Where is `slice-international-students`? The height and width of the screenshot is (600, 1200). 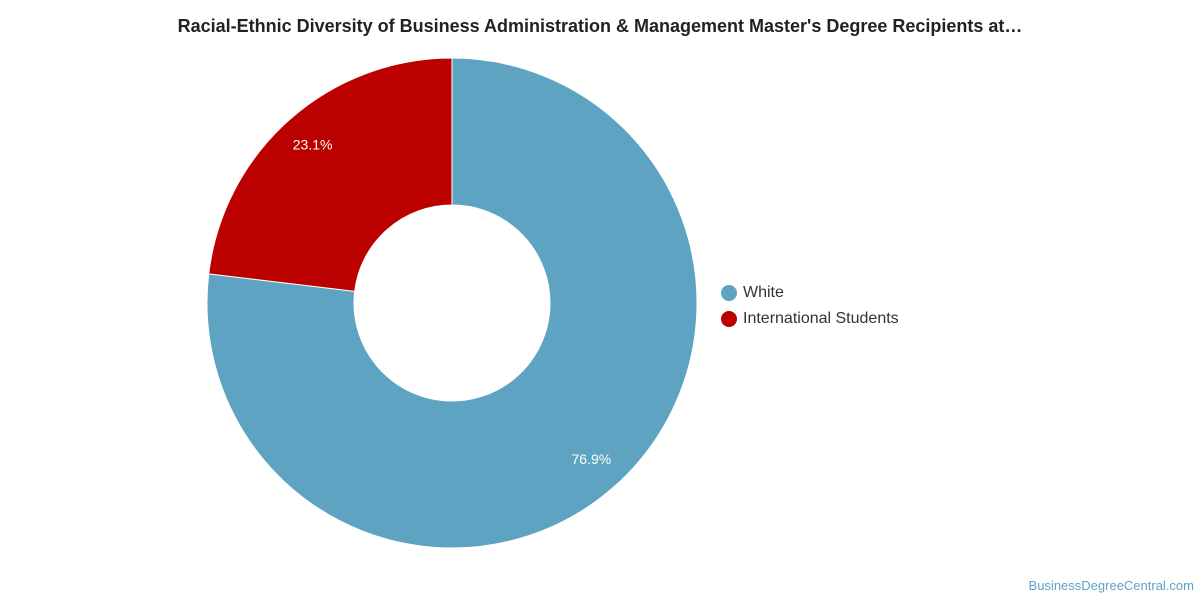
slice-international-students is located at coordinates (330, 174).